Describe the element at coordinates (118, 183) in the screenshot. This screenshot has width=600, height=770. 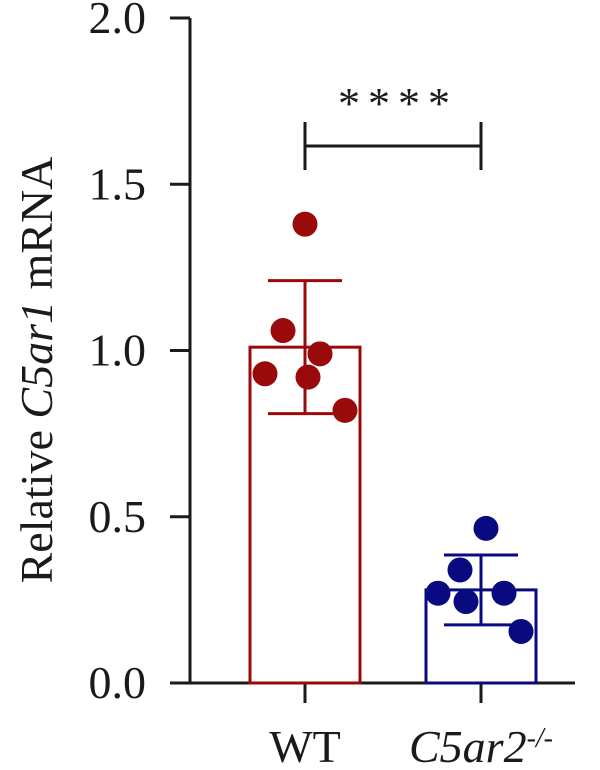
I see `y-tick-label: 1.5` at that location.